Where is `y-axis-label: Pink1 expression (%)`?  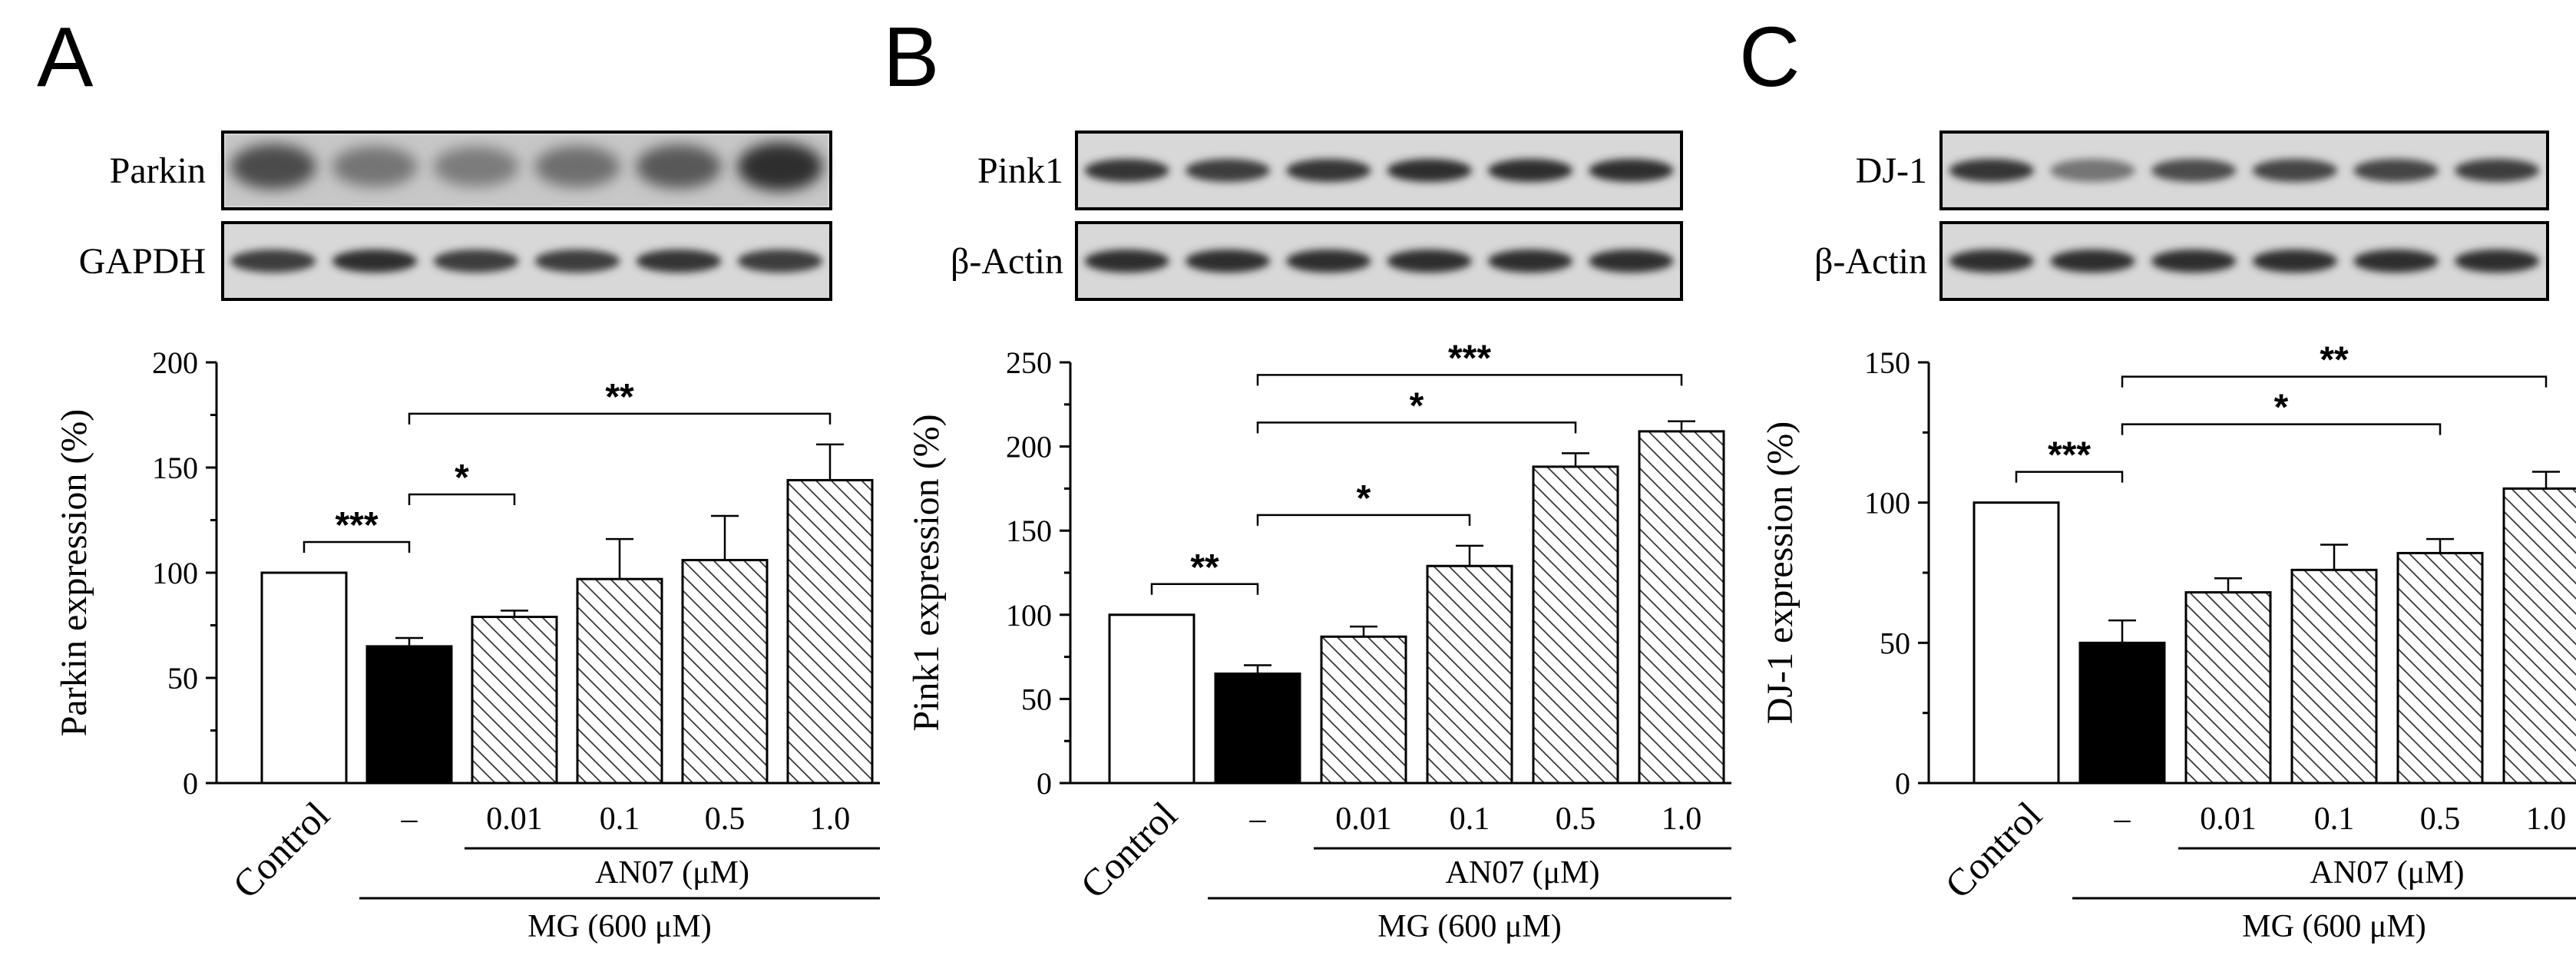
y-axis-label: Pink1 expression (%) is located at coordinates (926, 572).